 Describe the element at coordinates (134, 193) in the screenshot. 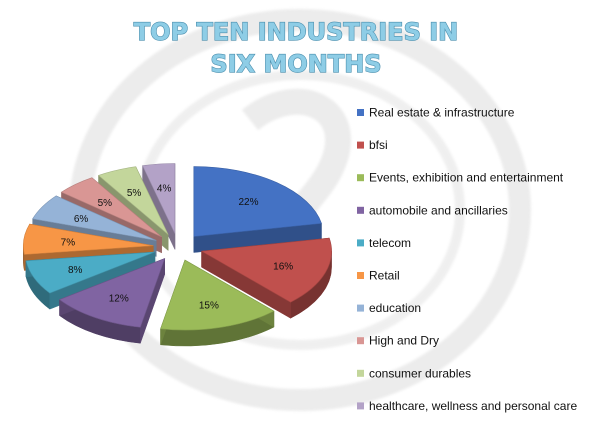

I see `data-label-consumer-durables: 5%` at that location.